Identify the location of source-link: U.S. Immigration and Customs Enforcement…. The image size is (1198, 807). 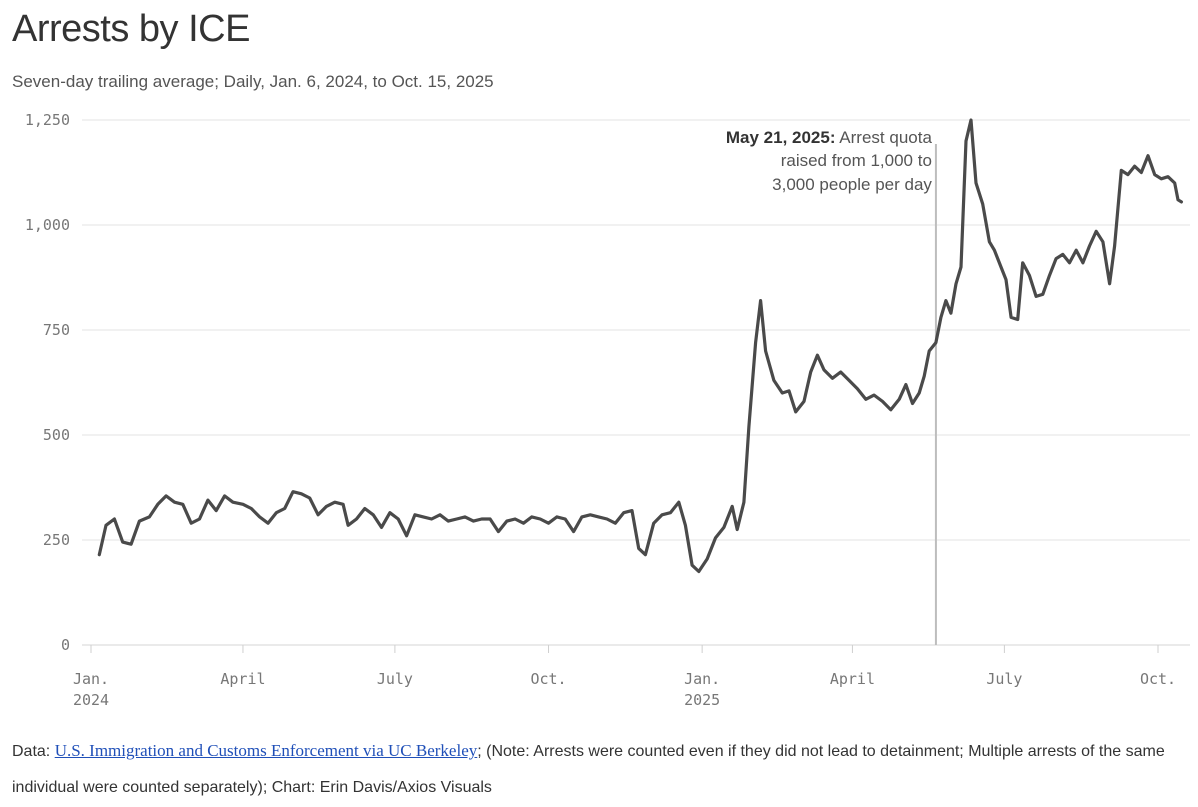
(266, 750).